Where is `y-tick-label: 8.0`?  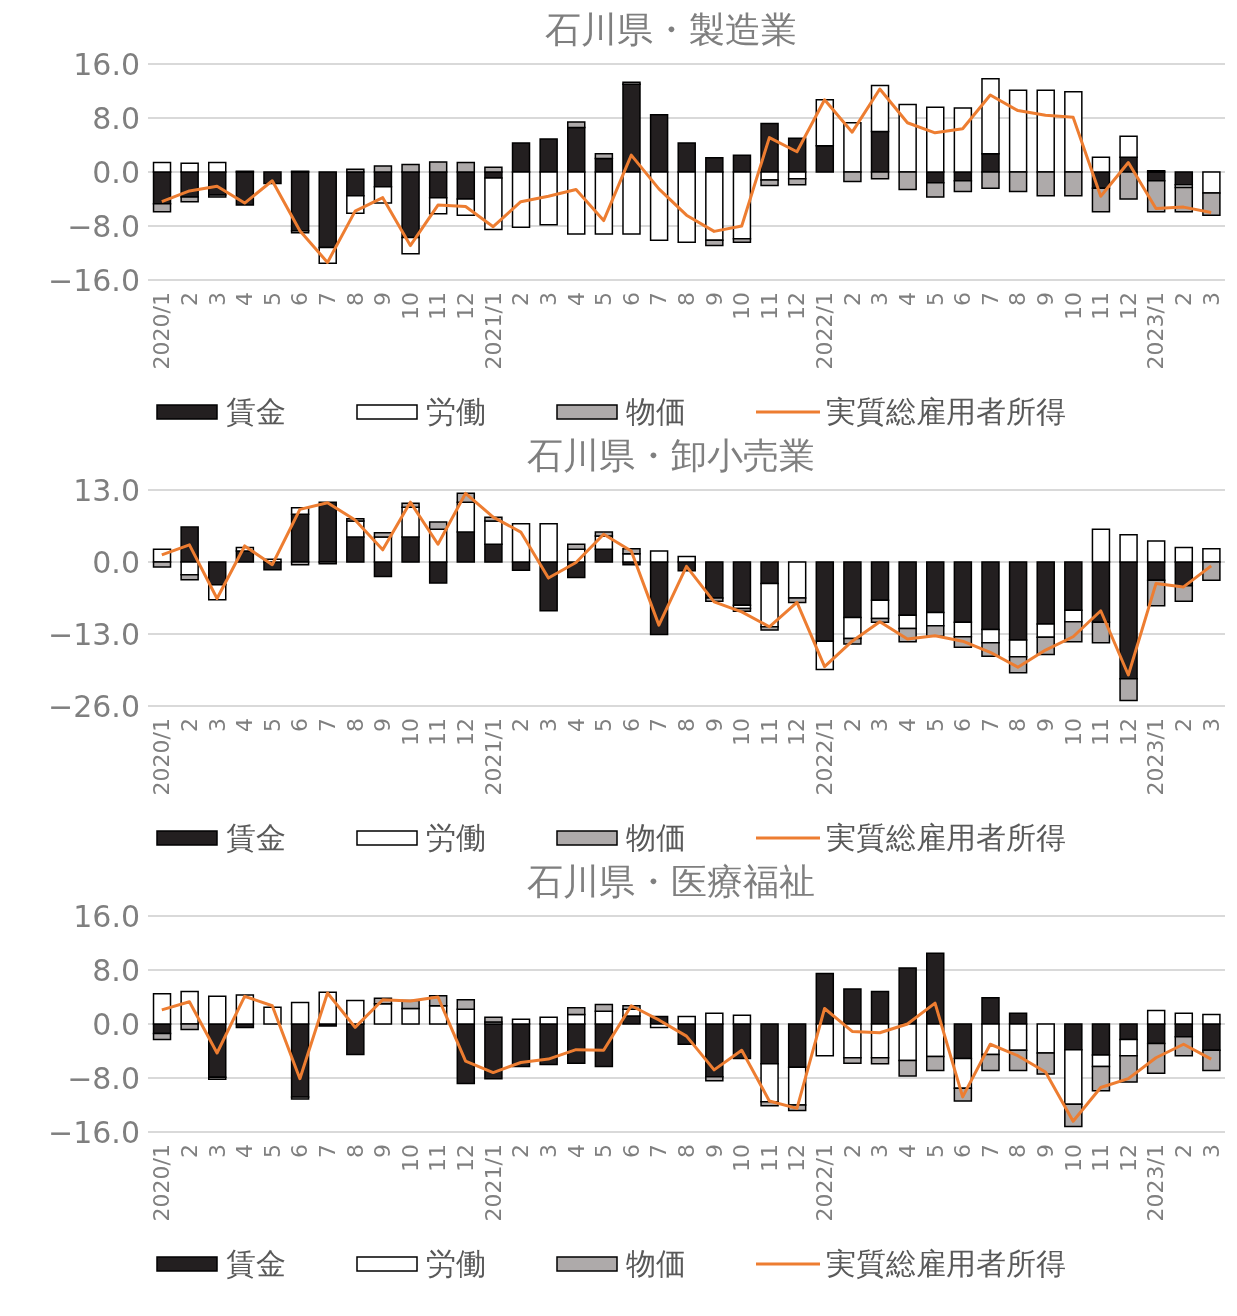 y-tick-label: 8.0 is located at coordinates (116, 118).